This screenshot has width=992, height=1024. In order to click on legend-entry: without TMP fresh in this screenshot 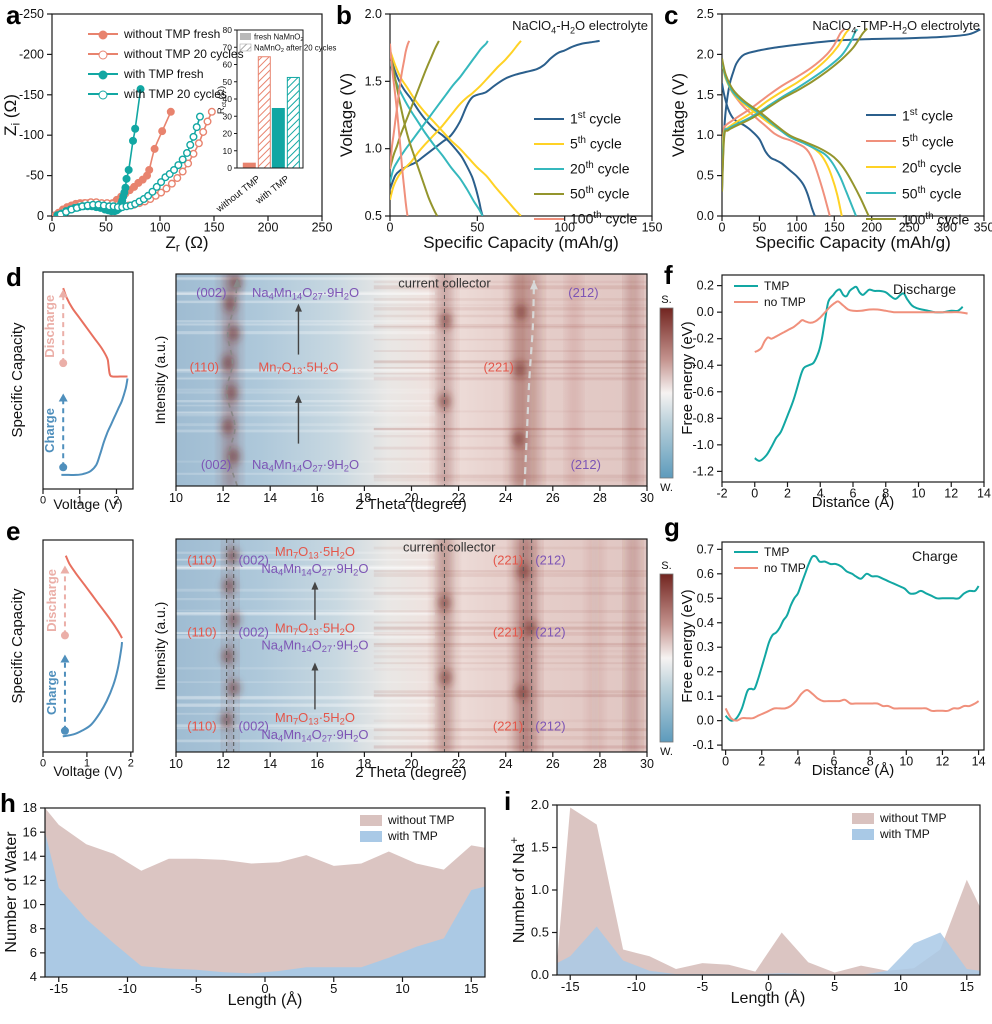, I will do `click(166, 34)`.